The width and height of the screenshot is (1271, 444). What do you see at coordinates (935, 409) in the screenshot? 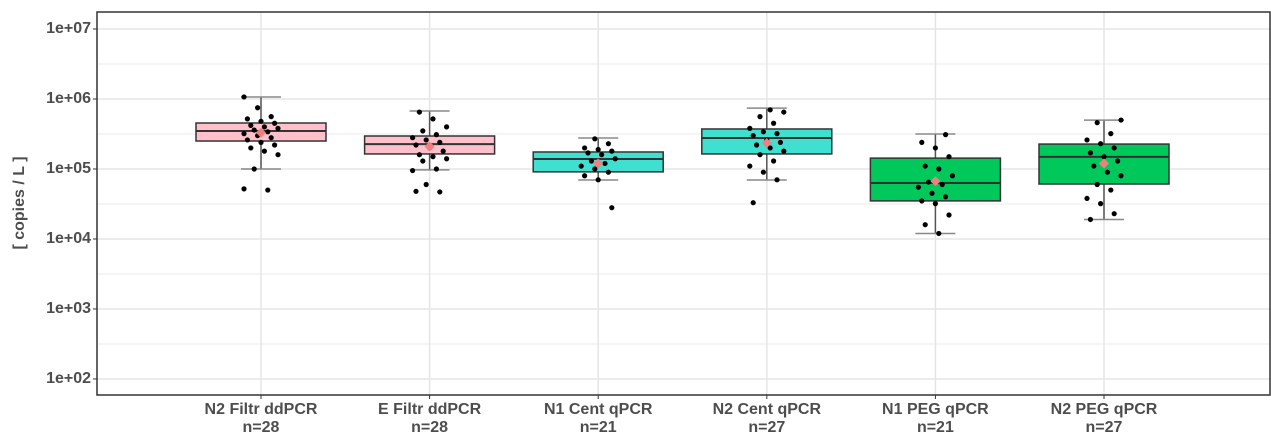
I see `x-tick-label: N1 PEG qPCR` at bounding box center [935, 409].